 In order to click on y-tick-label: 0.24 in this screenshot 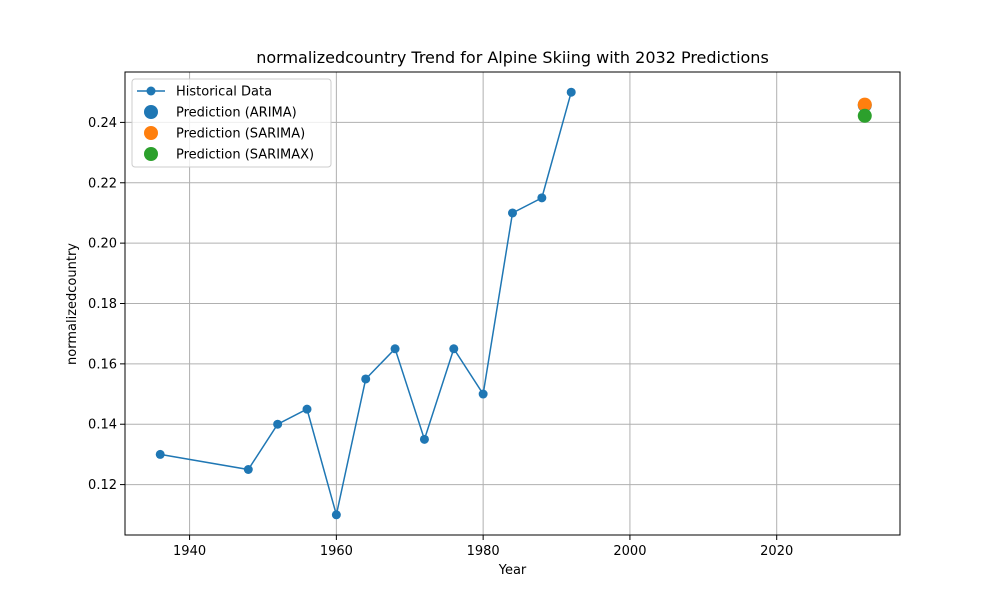, I will do `click(102, 123)`.